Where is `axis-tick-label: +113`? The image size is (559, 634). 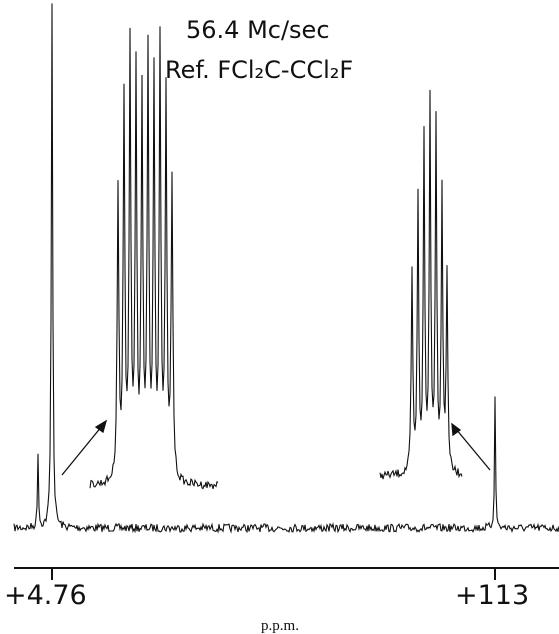
axis-tick-label: +113 is located at coordinates (492, 595).